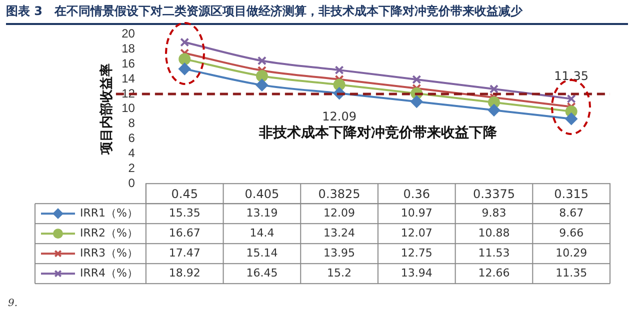 The width and height of the screenshot is (635, 320). What do you see at coordinates (129, 33) in the screenshot?
I see `y-tick-label: 20` at bounding box center [129, 33].